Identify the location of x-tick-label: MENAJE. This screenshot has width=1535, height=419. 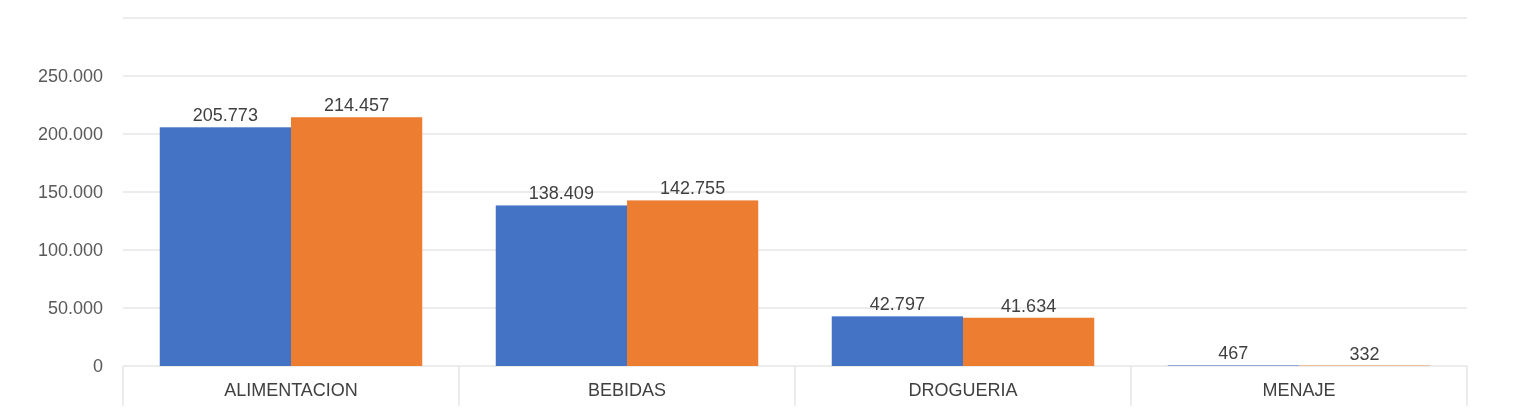
(1299, 390).